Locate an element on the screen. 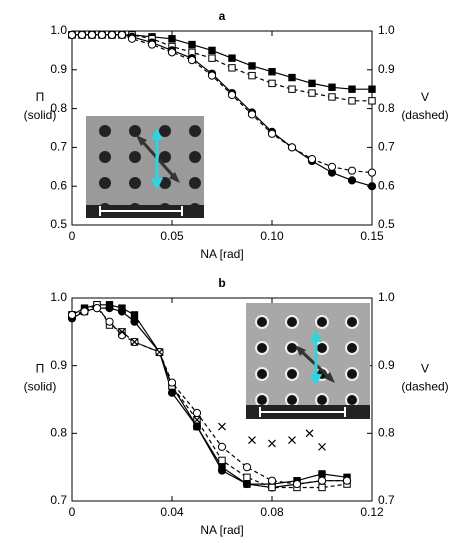 The height and width of the screenshot is (543, 456). y-tick-label: 0.5 is located at coordinates (58, 224).